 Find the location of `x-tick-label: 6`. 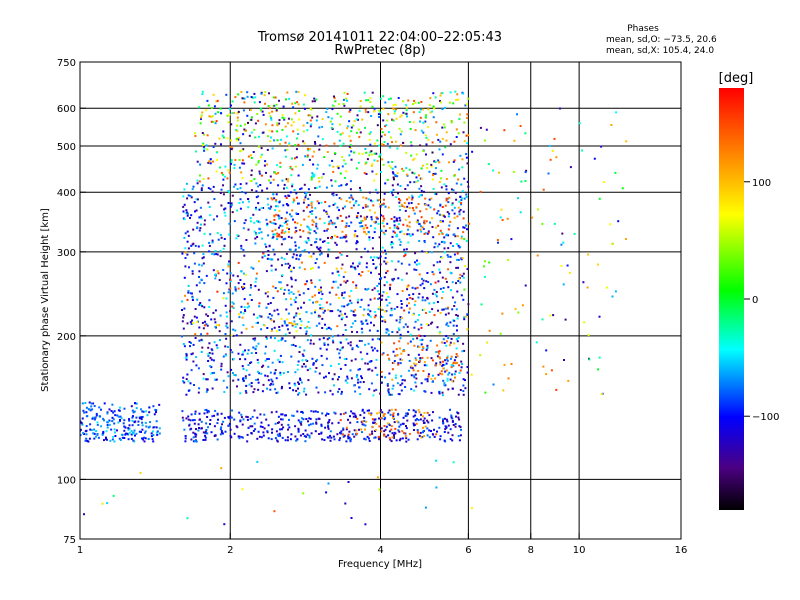

x-tick-label: 6 is located at coordinates (468, 550).